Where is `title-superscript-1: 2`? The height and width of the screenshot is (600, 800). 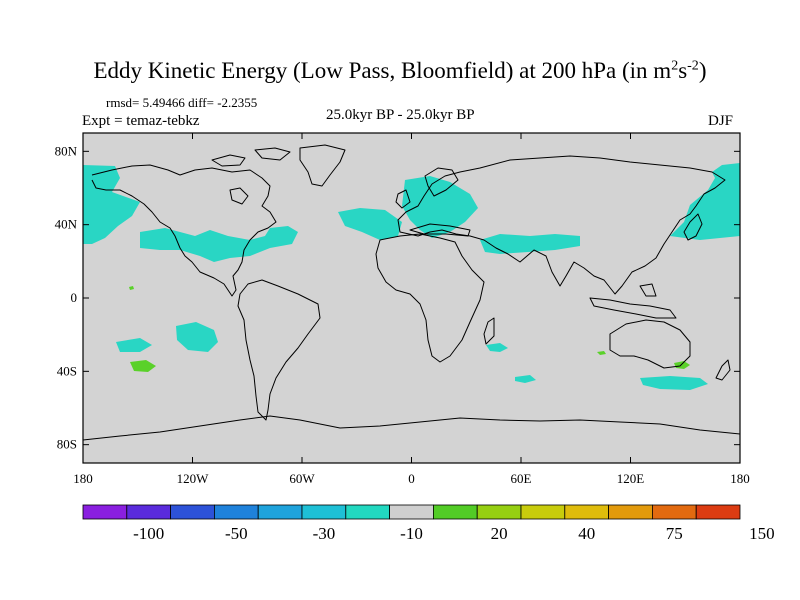 title-superscript-1: 2 is located at coordinates (675, 66).